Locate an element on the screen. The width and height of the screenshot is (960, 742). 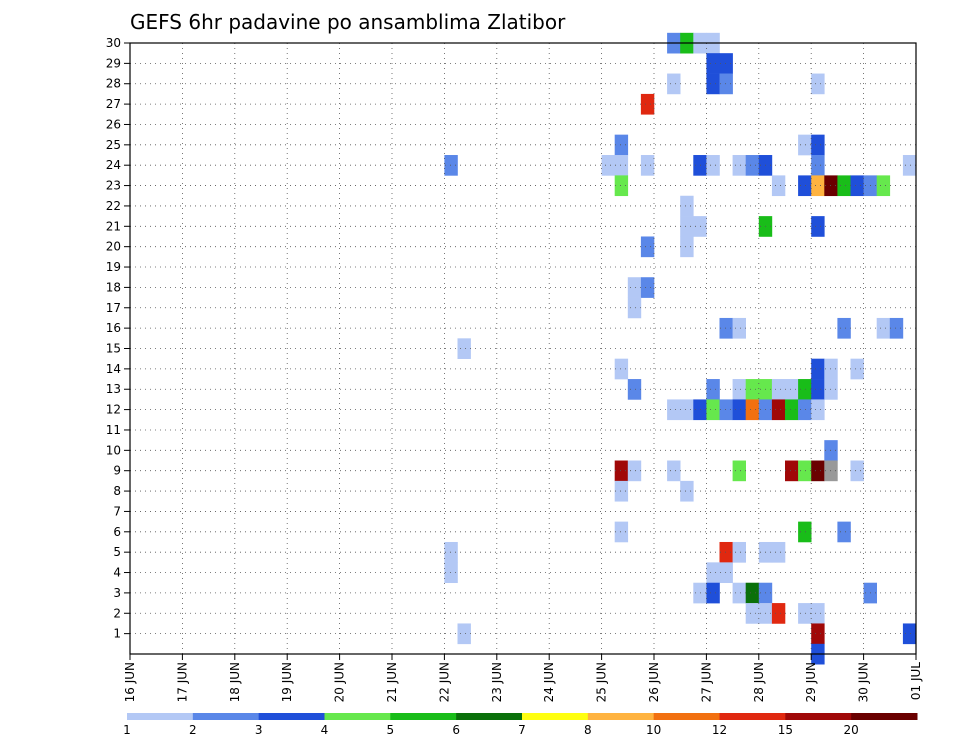
y-tick-label: 28 is located at coordinates (113, 84).